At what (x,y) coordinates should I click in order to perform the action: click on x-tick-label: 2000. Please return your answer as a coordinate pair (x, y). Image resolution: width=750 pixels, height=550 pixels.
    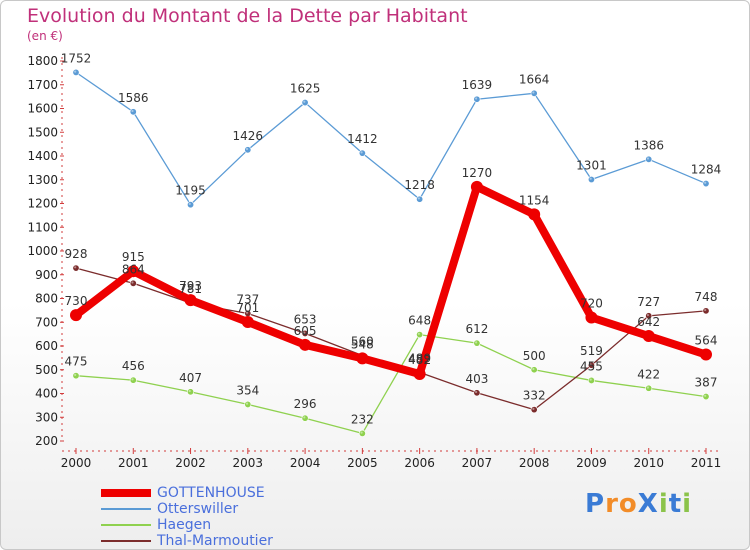
    Looking at the image, I should click on (76, 463).